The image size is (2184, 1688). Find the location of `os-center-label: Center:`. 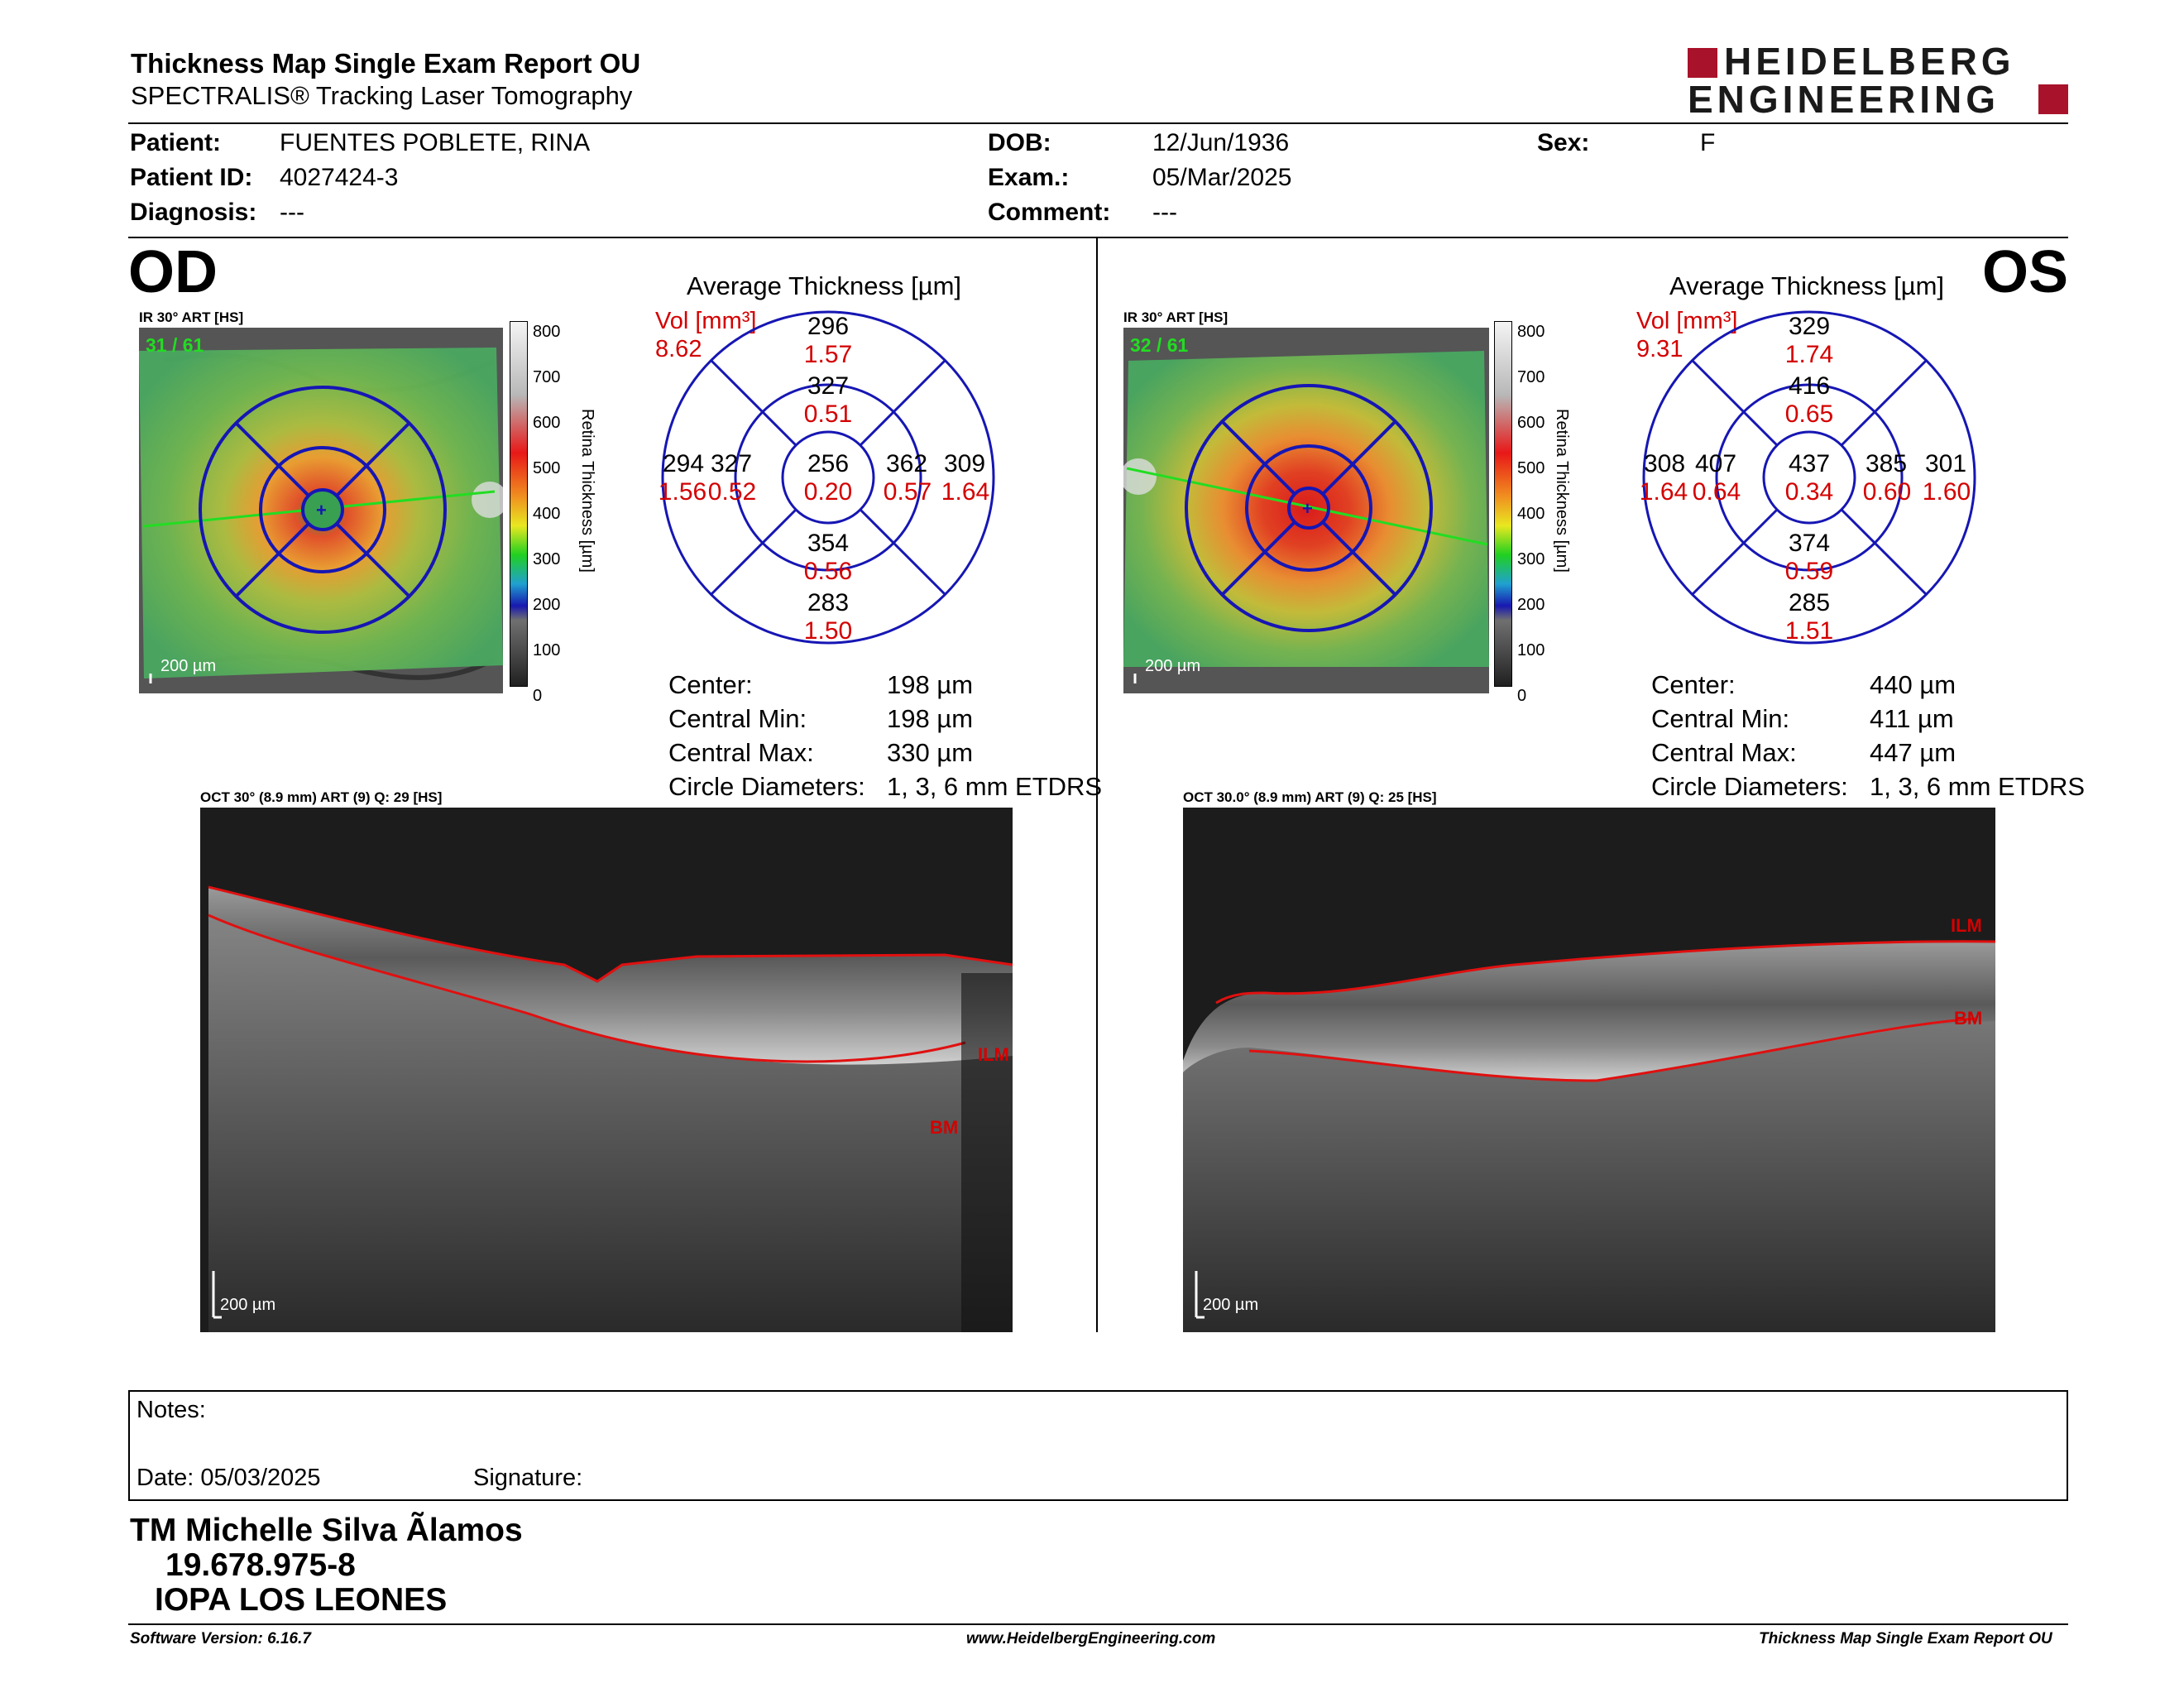

os-center-label: Center: is located at coordinates (1693, 684).